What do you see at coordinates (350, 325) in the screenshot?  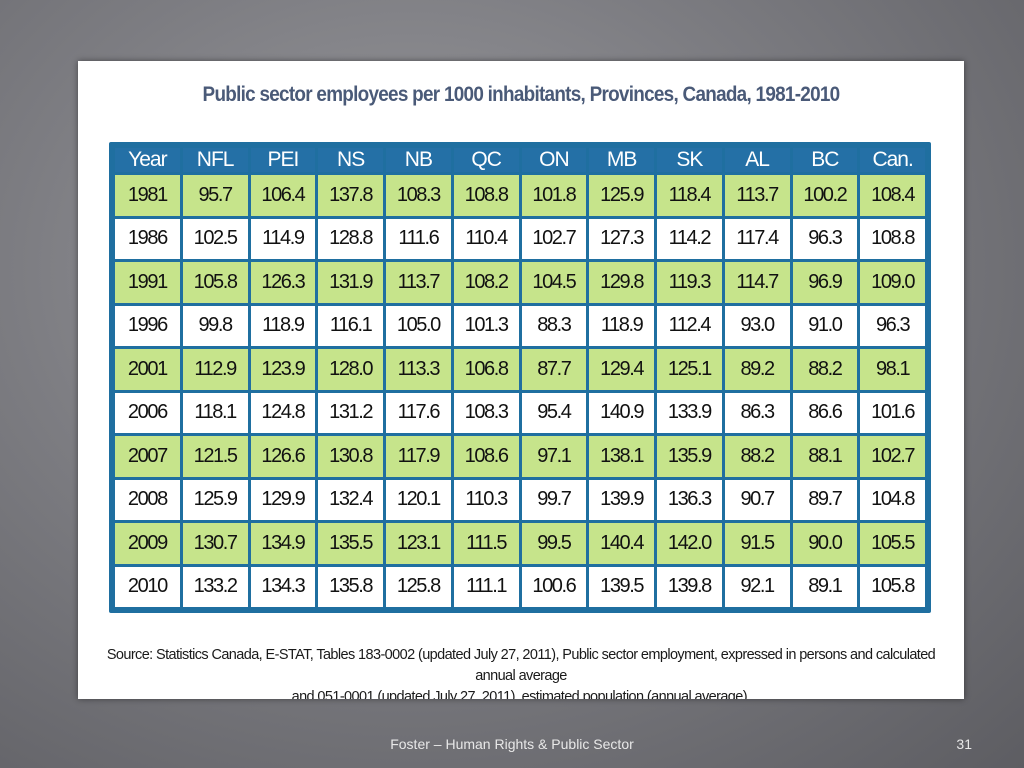 I see `value-cell: 116.1` at bounding box center [350, 325].